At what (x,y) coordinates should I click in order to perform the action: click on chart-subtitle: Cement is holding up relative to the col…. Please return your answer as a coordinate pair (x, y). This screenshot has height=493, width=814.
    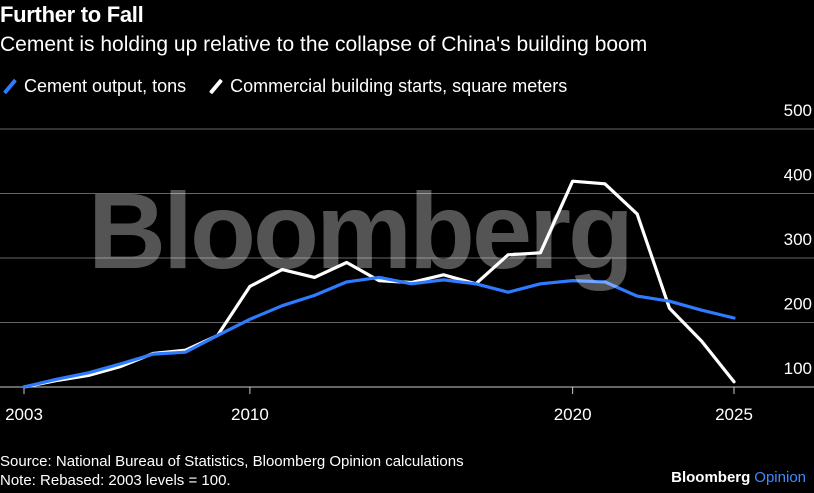
    Looking at the image, I should click on (324, 44).